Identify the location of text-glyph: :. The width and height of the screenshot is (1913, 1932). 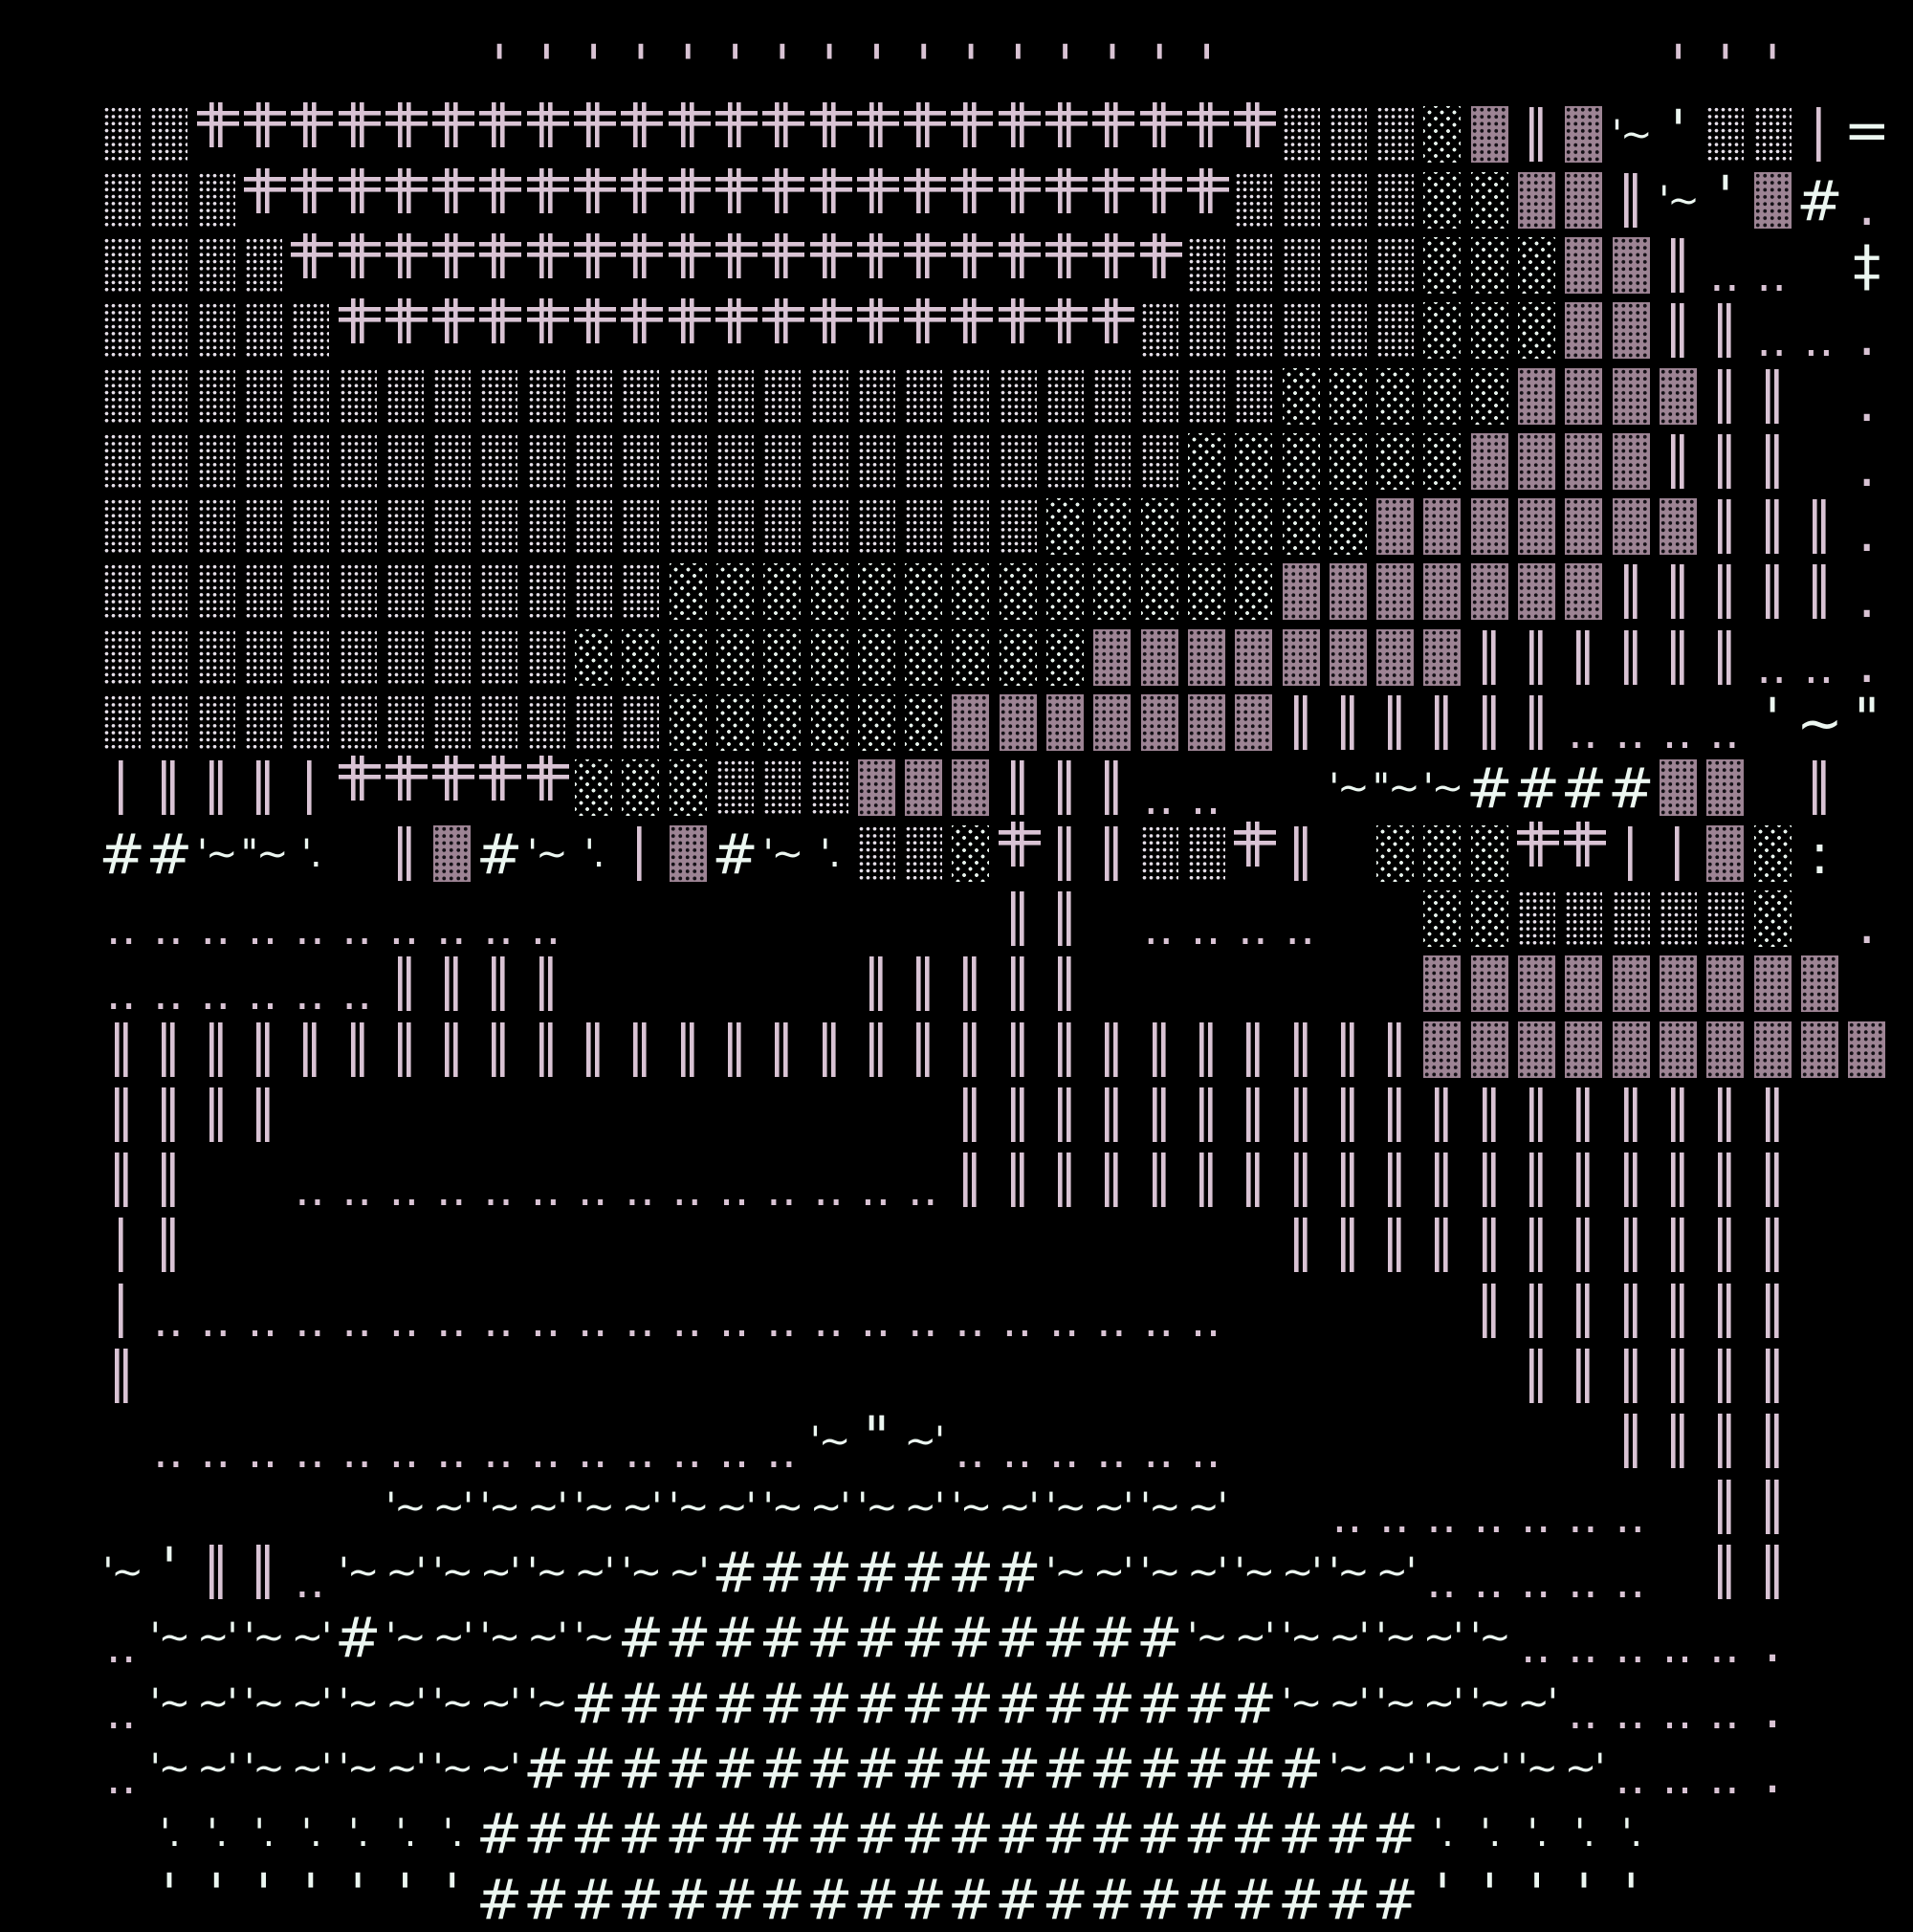
(1820, 854).